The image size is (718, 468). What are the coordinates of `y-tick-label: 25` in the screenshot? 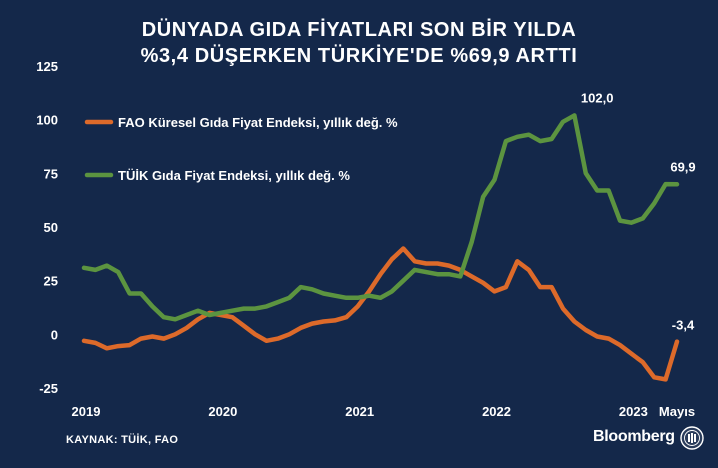 It's located at (51, 281).